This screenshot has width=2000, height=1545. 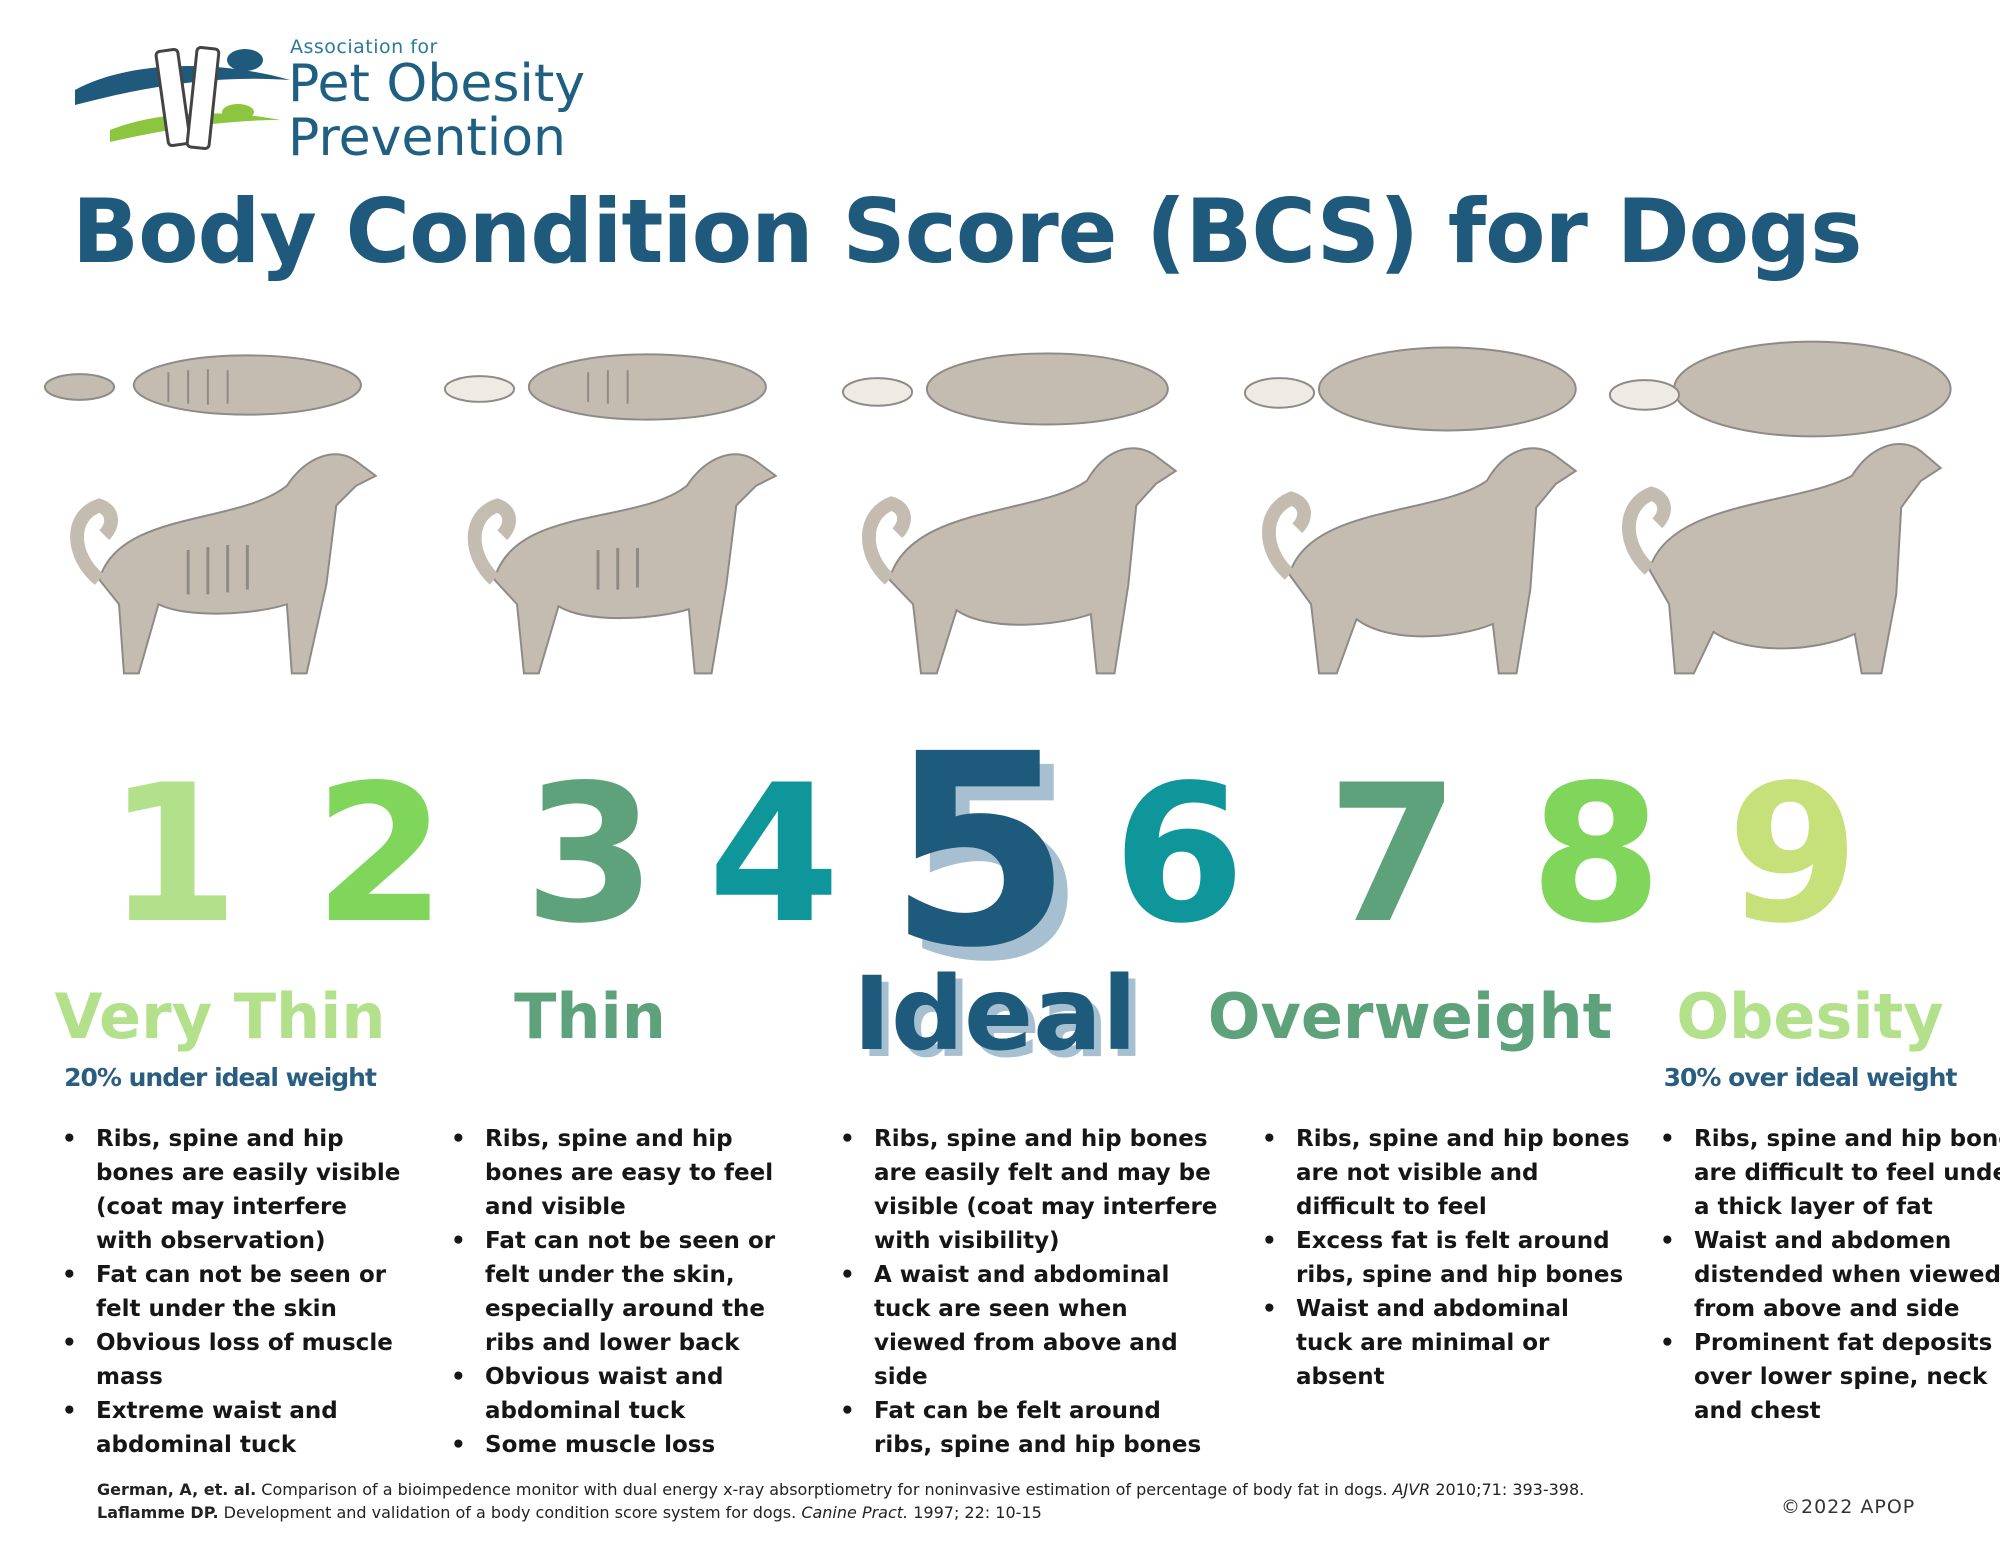 I want to click on score-7: 7, so click(x=1393, y=854).